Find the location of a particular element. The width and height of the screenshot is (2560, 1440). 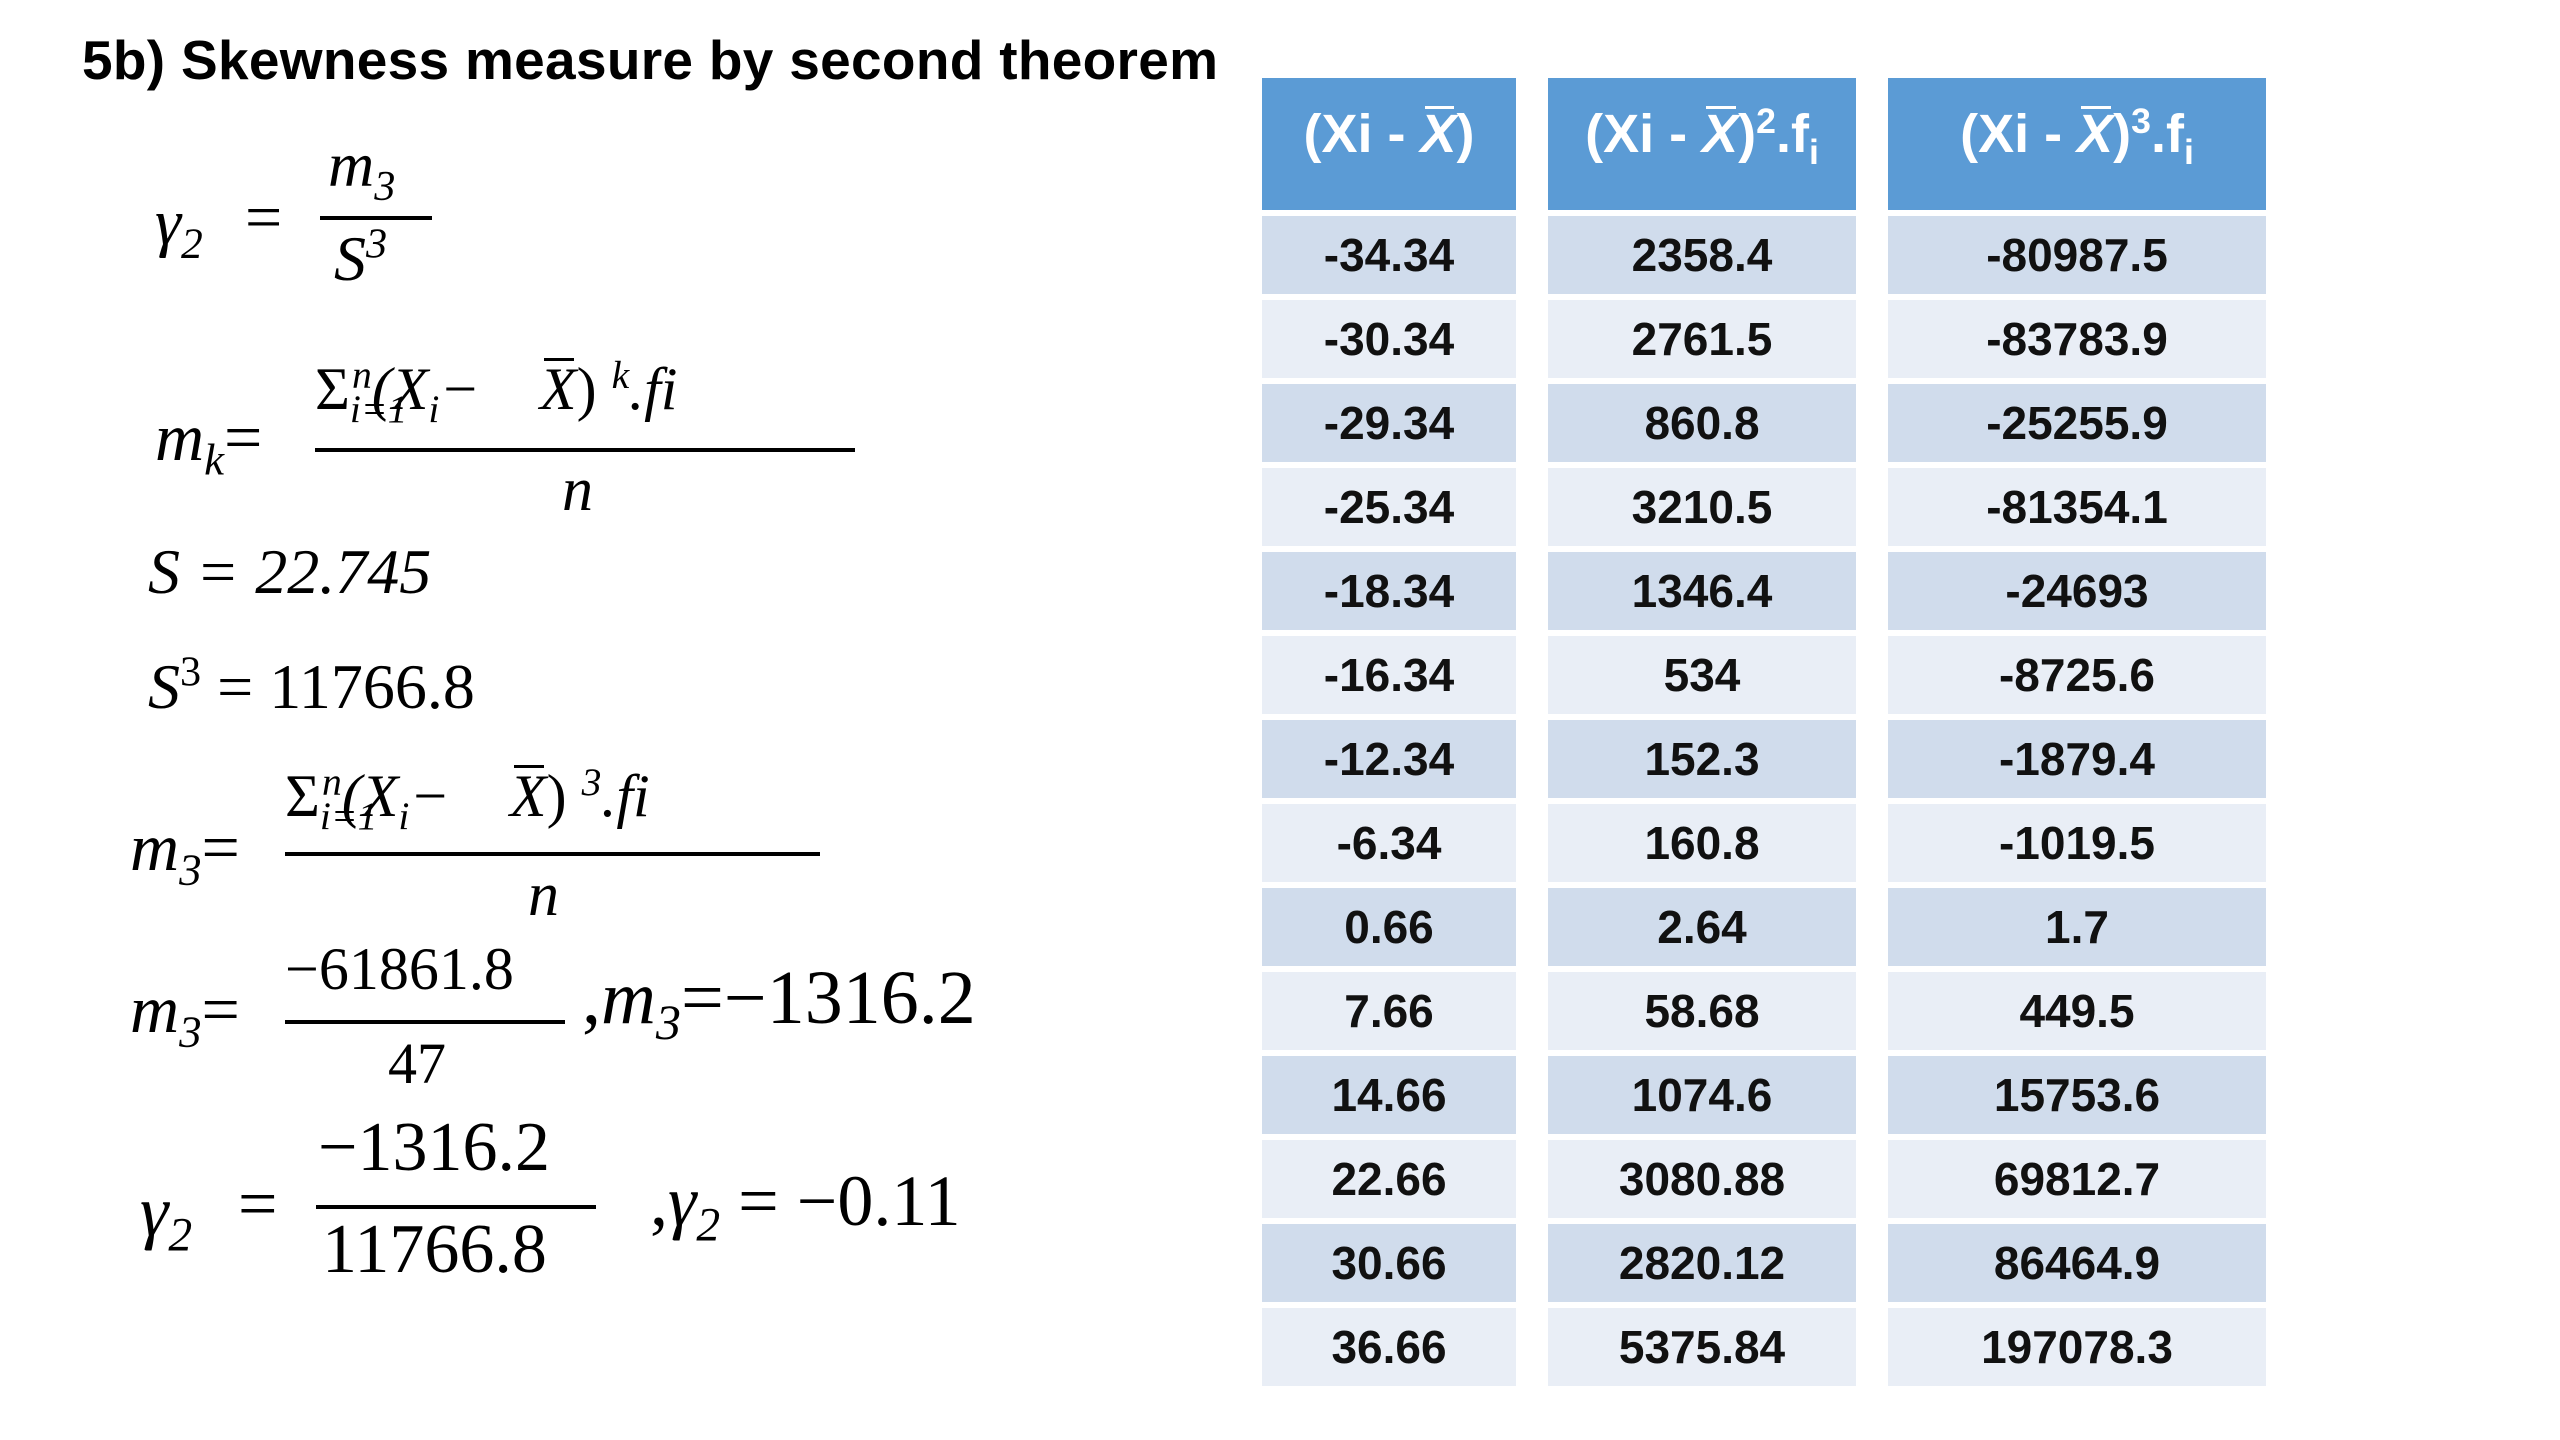

table-cell: 69812.7 is located at coordinates (2077, 1179).